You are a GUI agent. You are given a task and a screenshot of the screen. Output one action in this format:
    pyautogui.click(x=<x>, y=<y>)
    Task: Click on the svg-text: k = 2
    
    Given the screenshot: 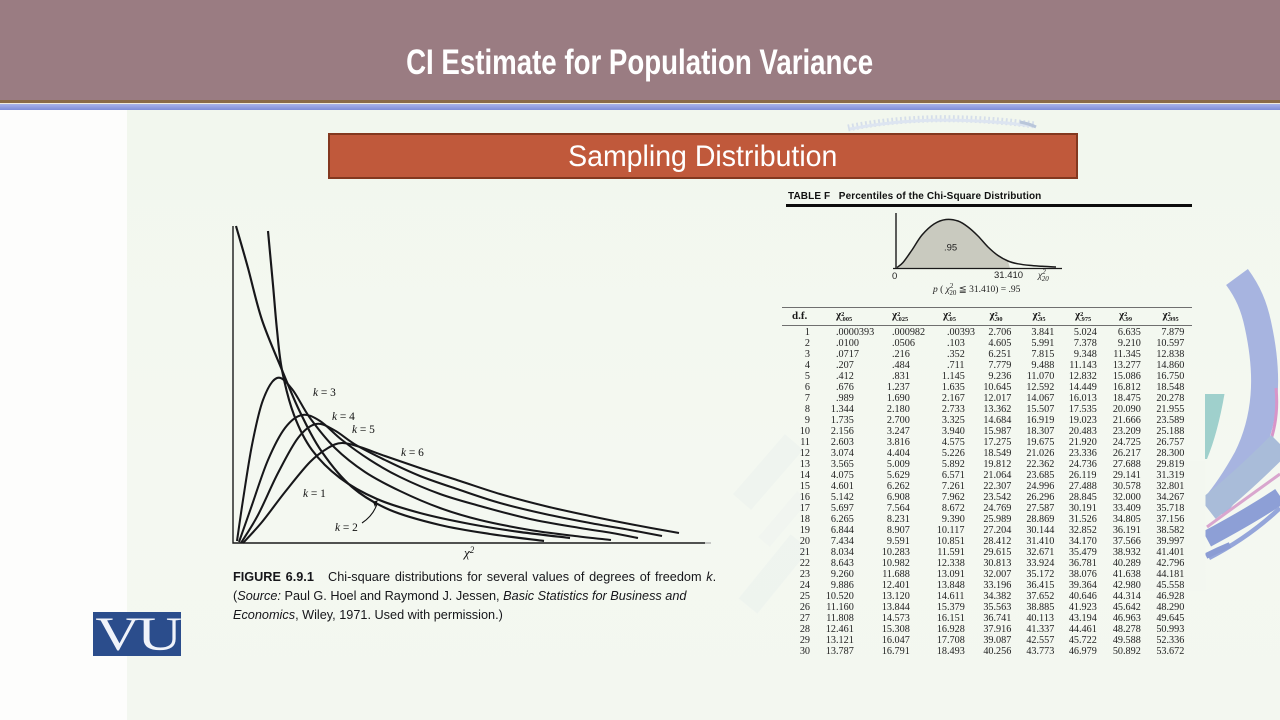 What is the action you would take?
    pyautogui.click(x=346, y=528)
    